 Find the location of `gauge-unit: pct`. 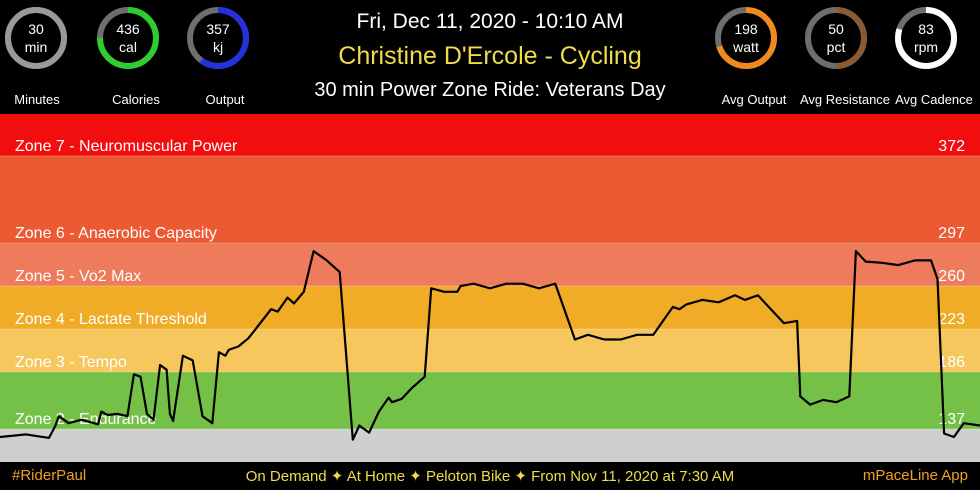

gauge-unit: pct is located at coordinates (836, 47).